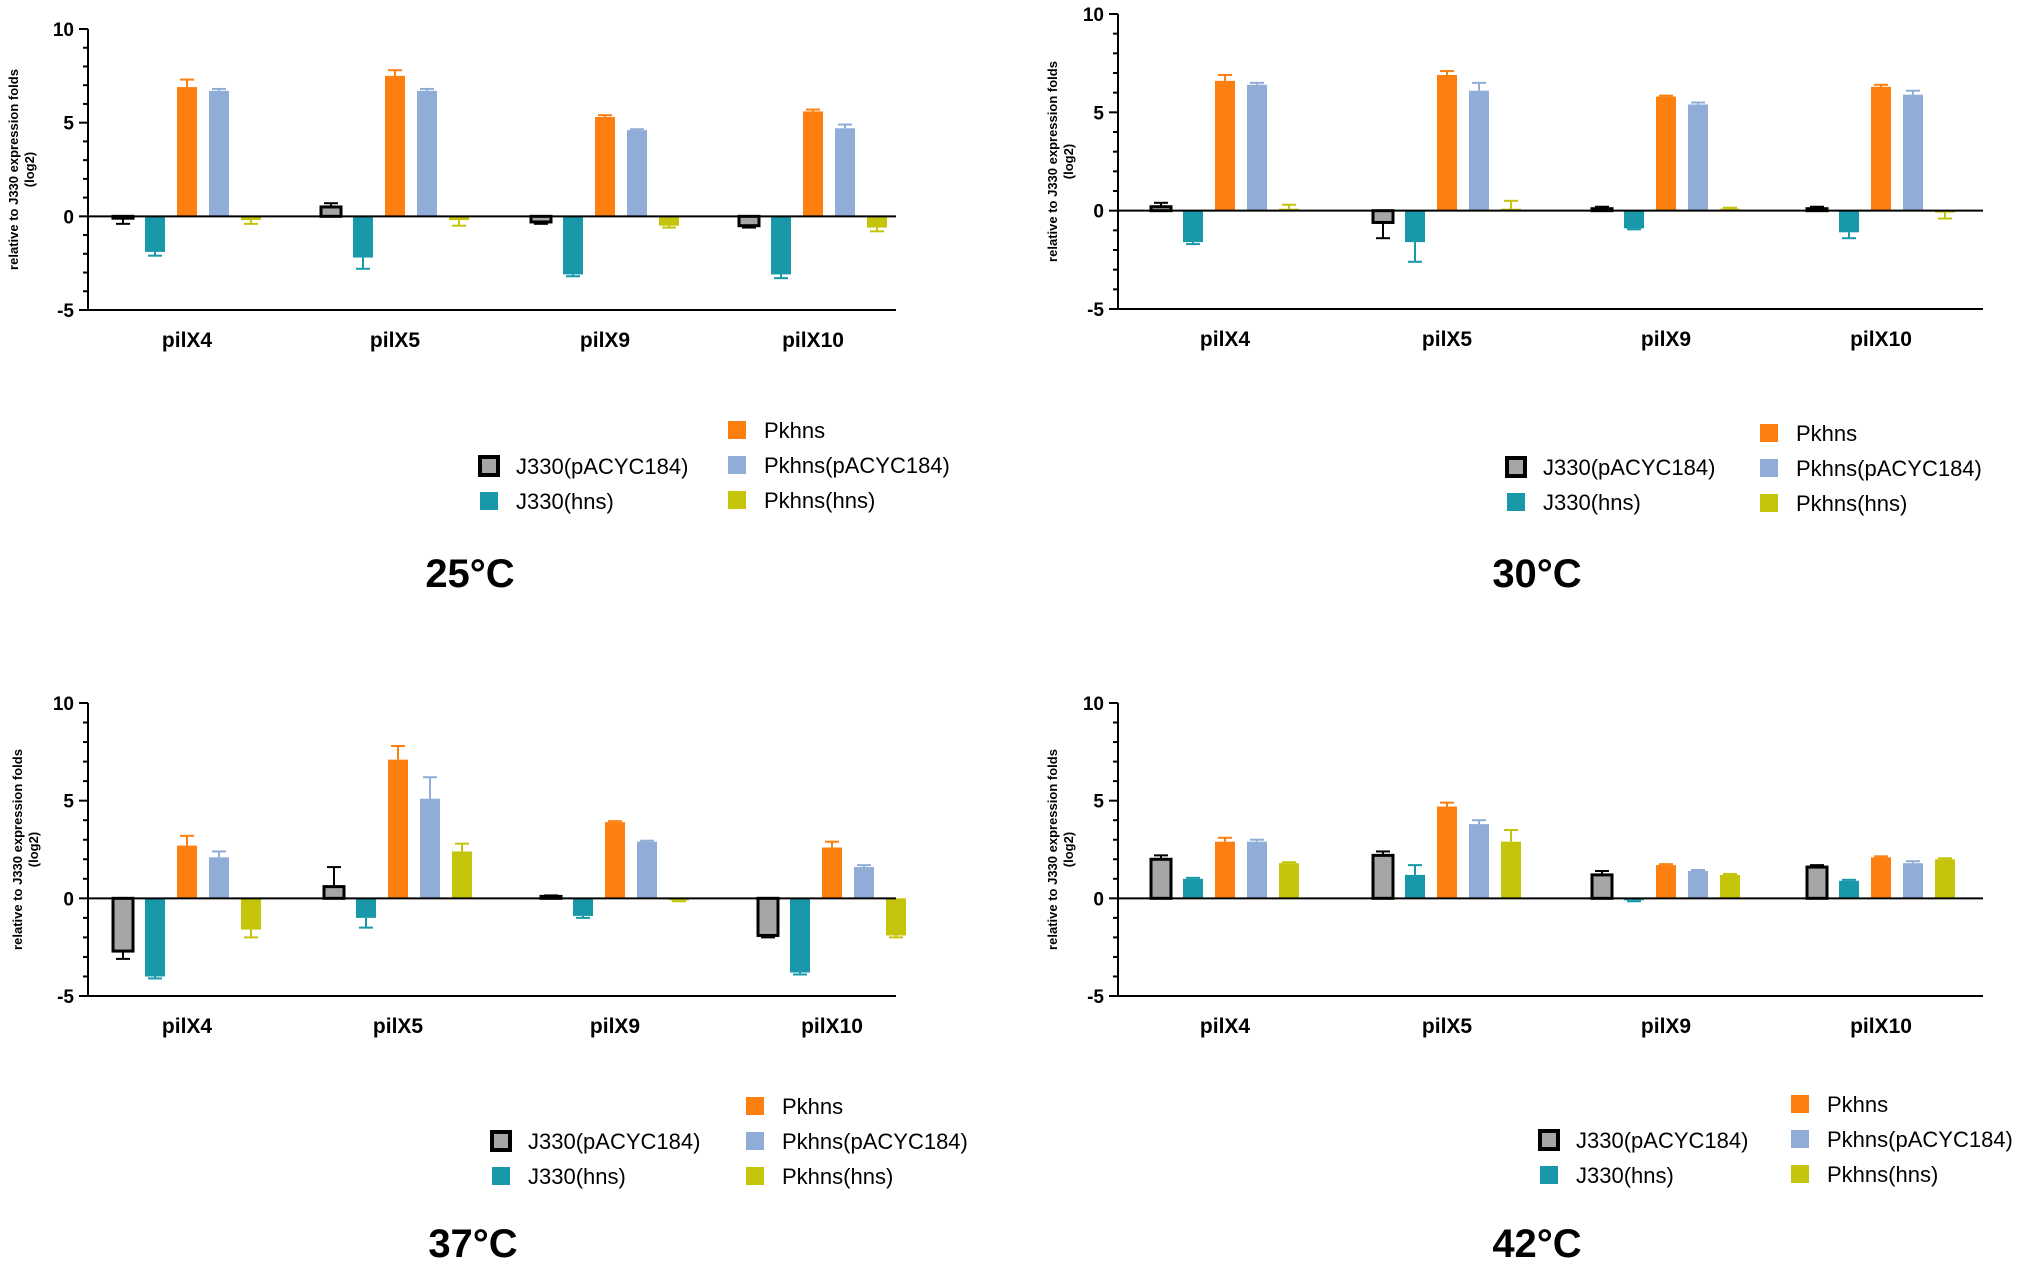 This screenshot has width=2032, height=1265. Describe the element at coordinates (1826, 433) in the screenshot. I see `legend-label: Pkhns` at that location.